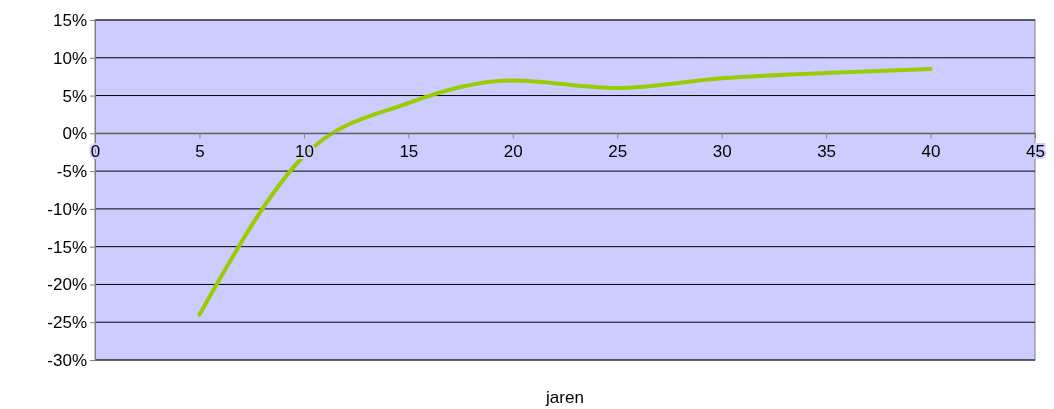 The height and width of the screenshot is (409, 1054). Describe the element at coordinates (931, 151) in the screenshot. I see `x-tick-label: 40` at that location.